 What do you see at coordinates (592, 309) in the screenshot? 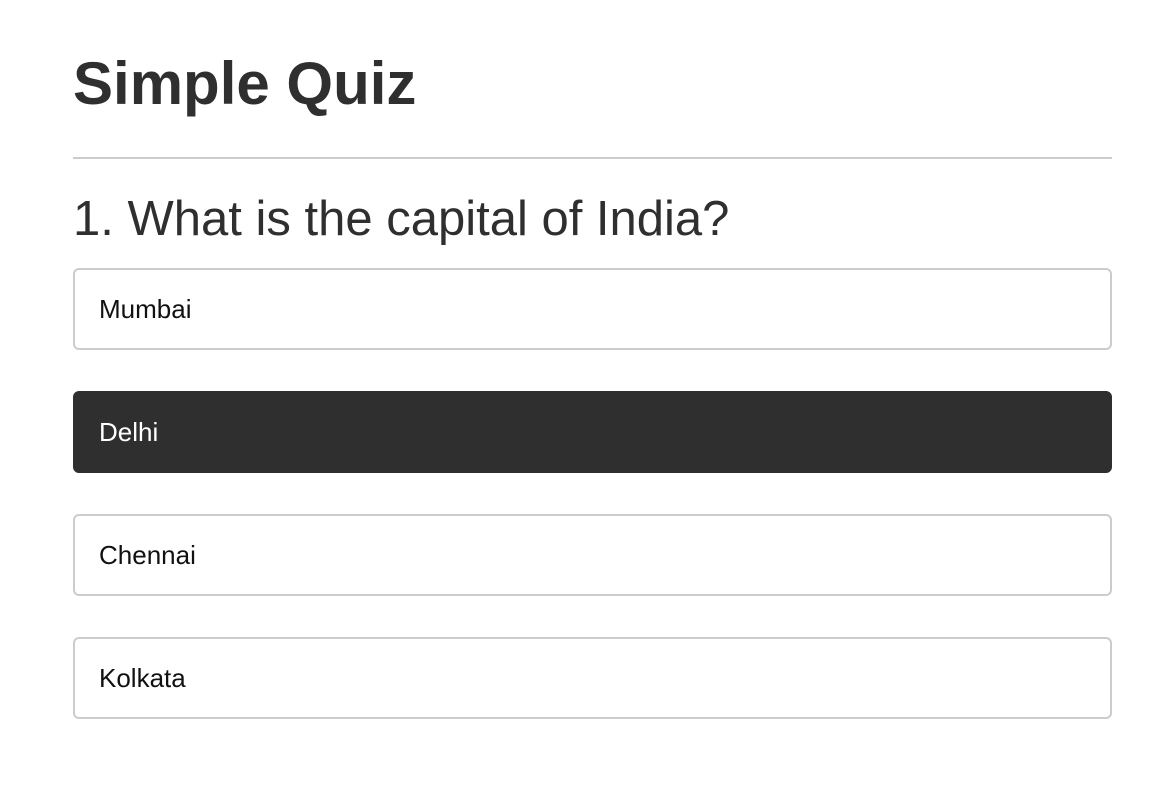
I see `answer-option-mumbai: Mumbai` at bounding box center [592, 309].